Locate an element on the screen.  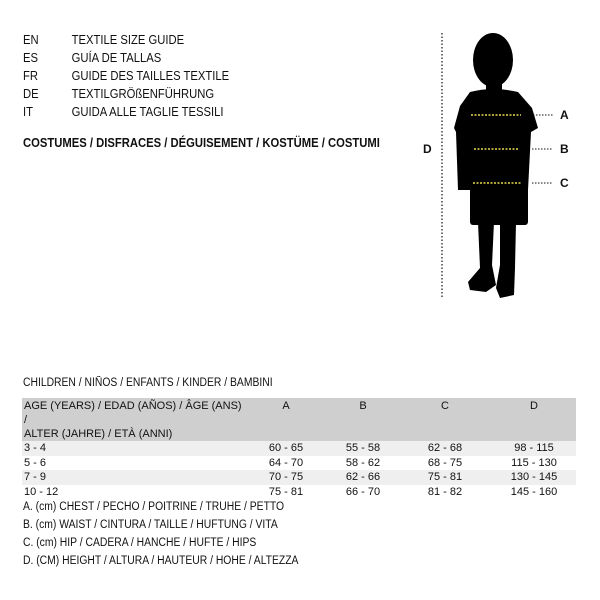
table-row: 3 - 4 60 - 65 55 - 58 62 - 68 98 - 115 is located at coordinates (299, 448).